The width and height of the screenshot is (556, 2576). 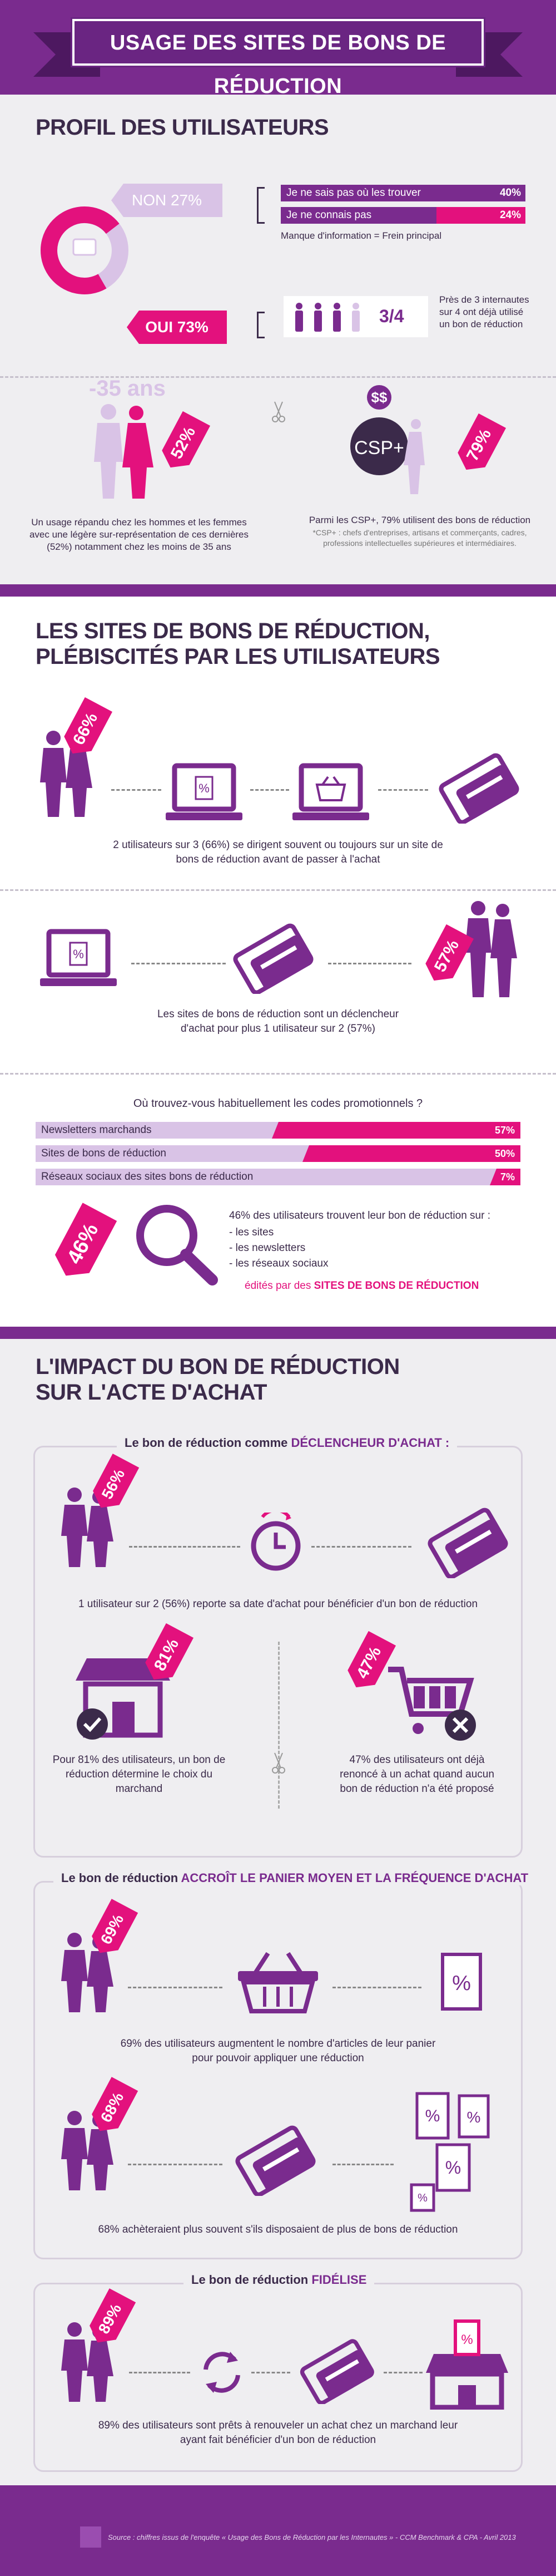 I want to click on ccm-logo, so click(x=91, y=2537).